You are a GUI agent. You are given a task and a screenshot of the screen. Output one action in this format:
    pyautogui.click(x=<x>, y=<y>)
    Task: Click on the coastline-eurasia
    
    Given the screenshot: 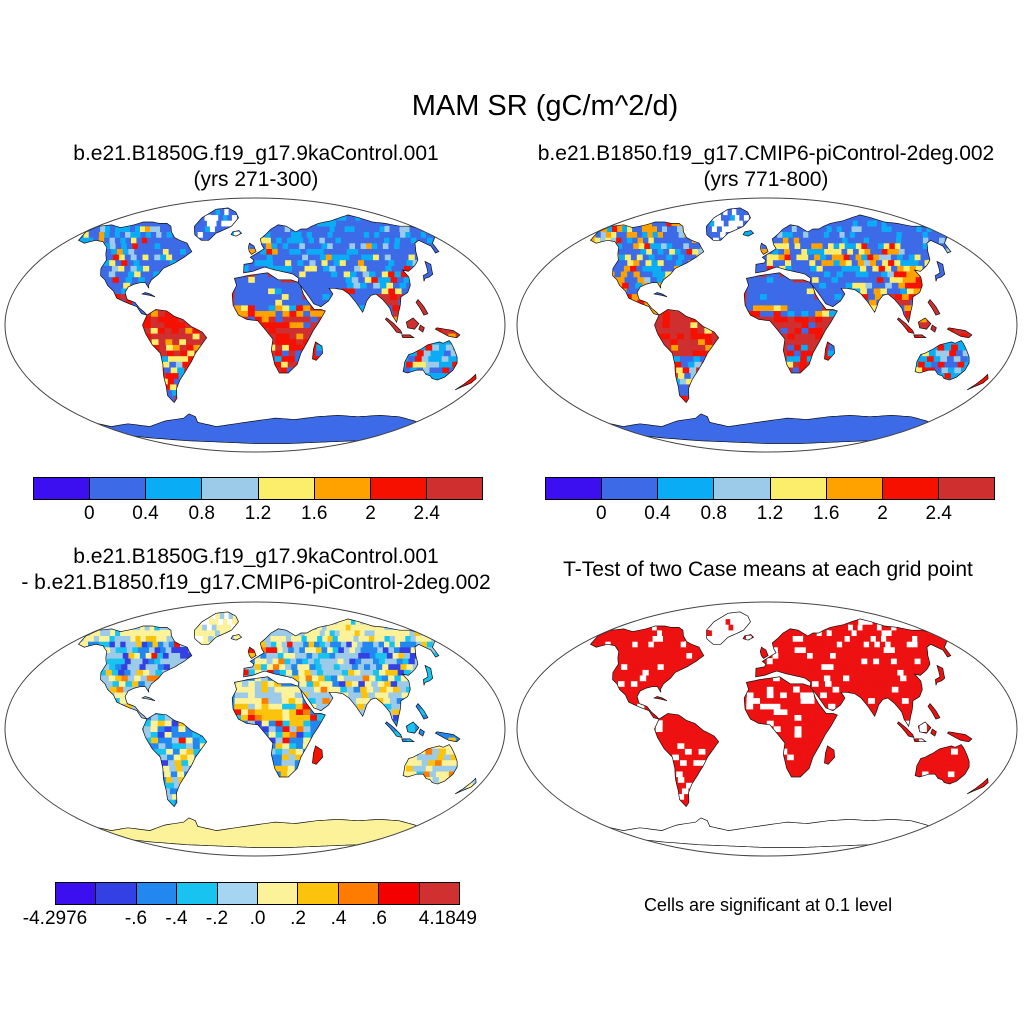 What is the action you would take?
    pyautogui.click(x=343, y=673)
    